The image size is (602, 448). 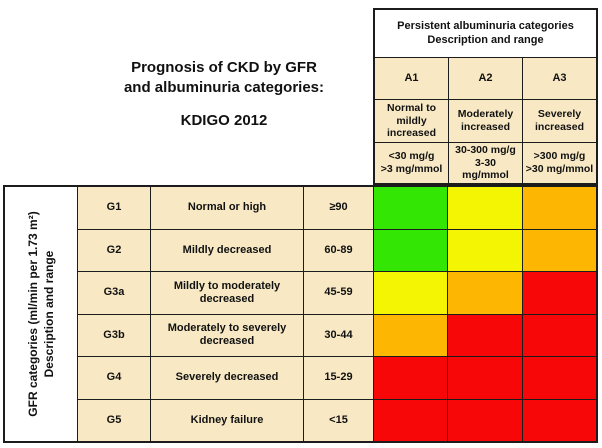 I want to click on gfr-row-g4-code: G4, so click(x=114, y=378).